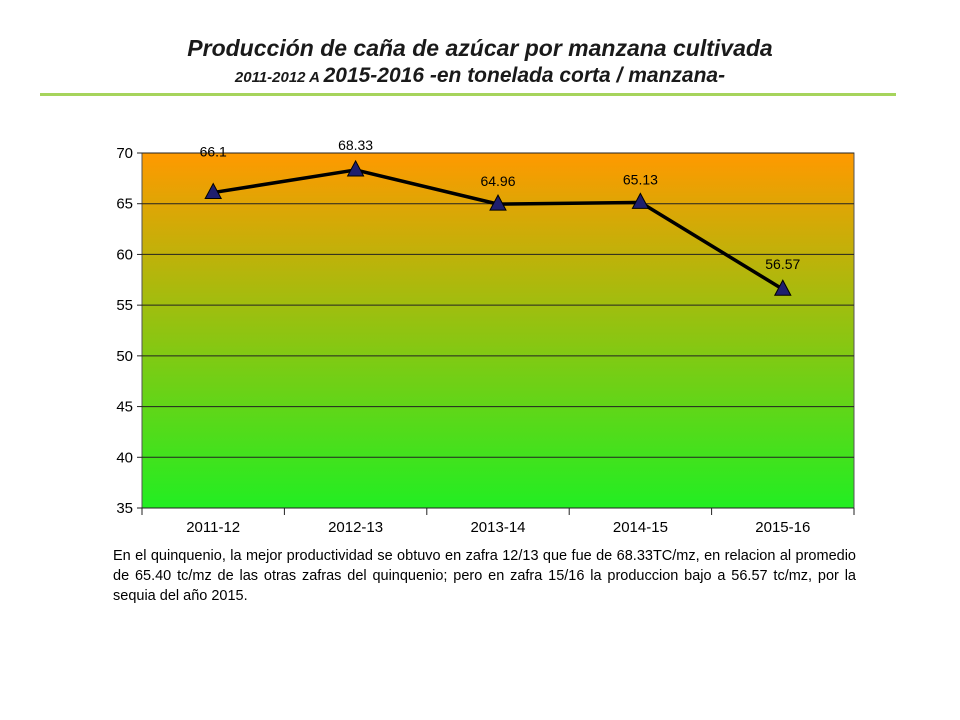 This screenshot has height=720, width=960. What do you see at coordinates (498, 227) in the screenshot?
I see `series` at bounding box center [498, 227].